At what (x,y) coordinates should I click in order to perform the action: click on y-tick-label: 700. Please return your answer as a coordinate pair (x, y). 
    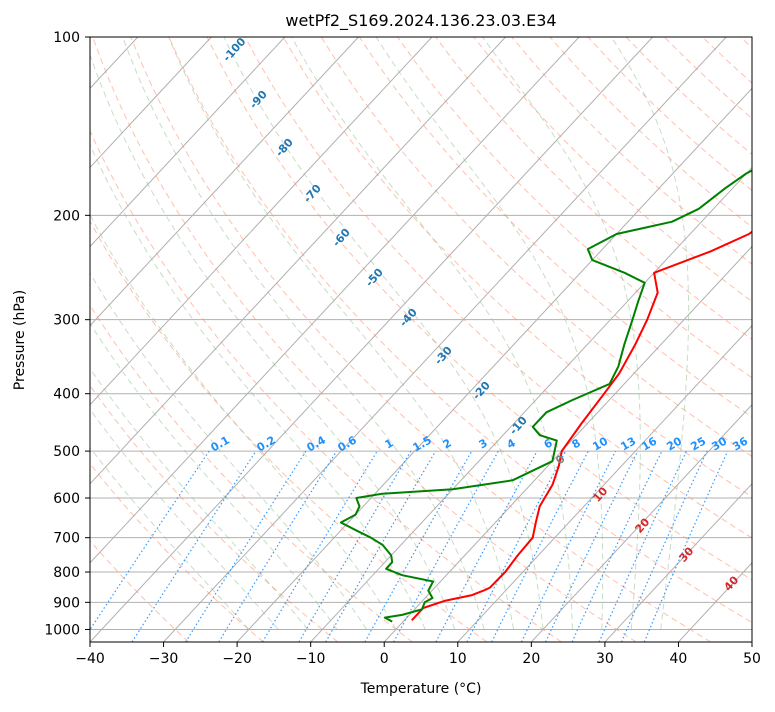
    Looking at the image, I should click on (66, 539).